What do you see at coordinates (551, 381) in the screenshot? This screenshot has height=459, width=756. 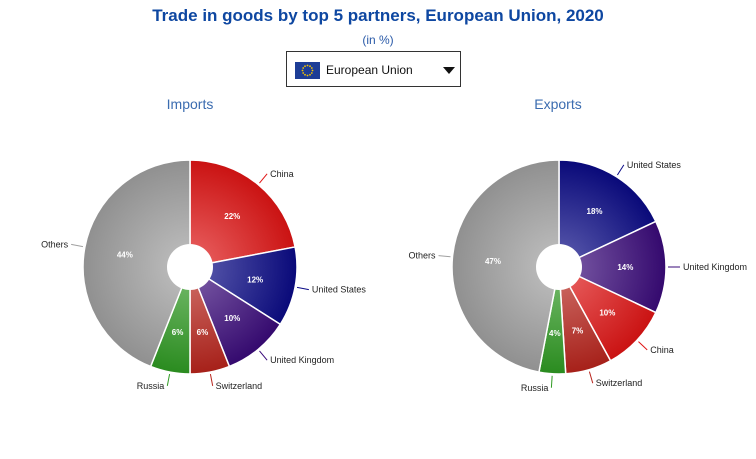 I see `exports-connector-russia` at bounding box center [551, 381].